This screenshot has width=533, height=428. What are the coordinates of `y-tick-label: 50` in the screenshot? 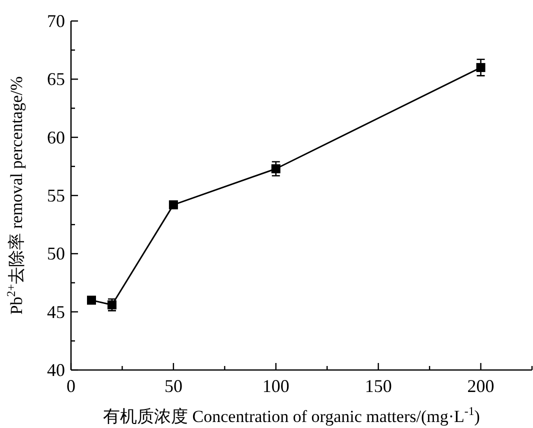 It's located at (56, 254).